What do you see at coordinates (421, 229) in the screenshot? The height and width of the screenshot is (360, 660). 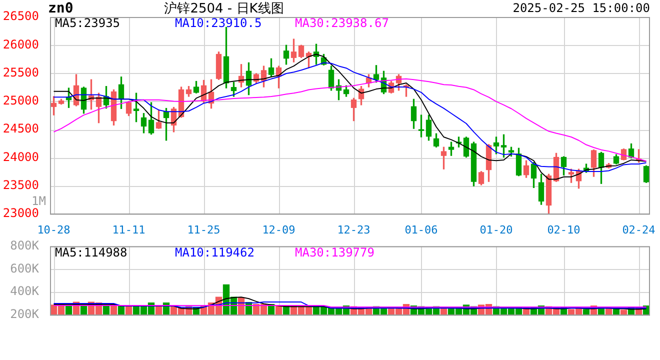 I see `x-tick-label: 01-06` at bounding box center [421, 229].